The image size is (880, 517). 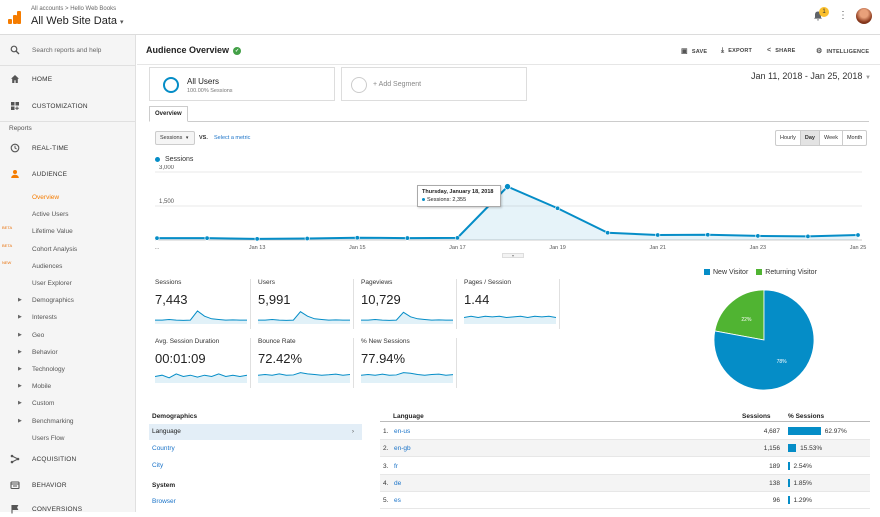 What do you see at coordinates (736, 51) in the screenshot?
I see `export-button: ⤓ EXPORT` at bounding box center [736, 51].